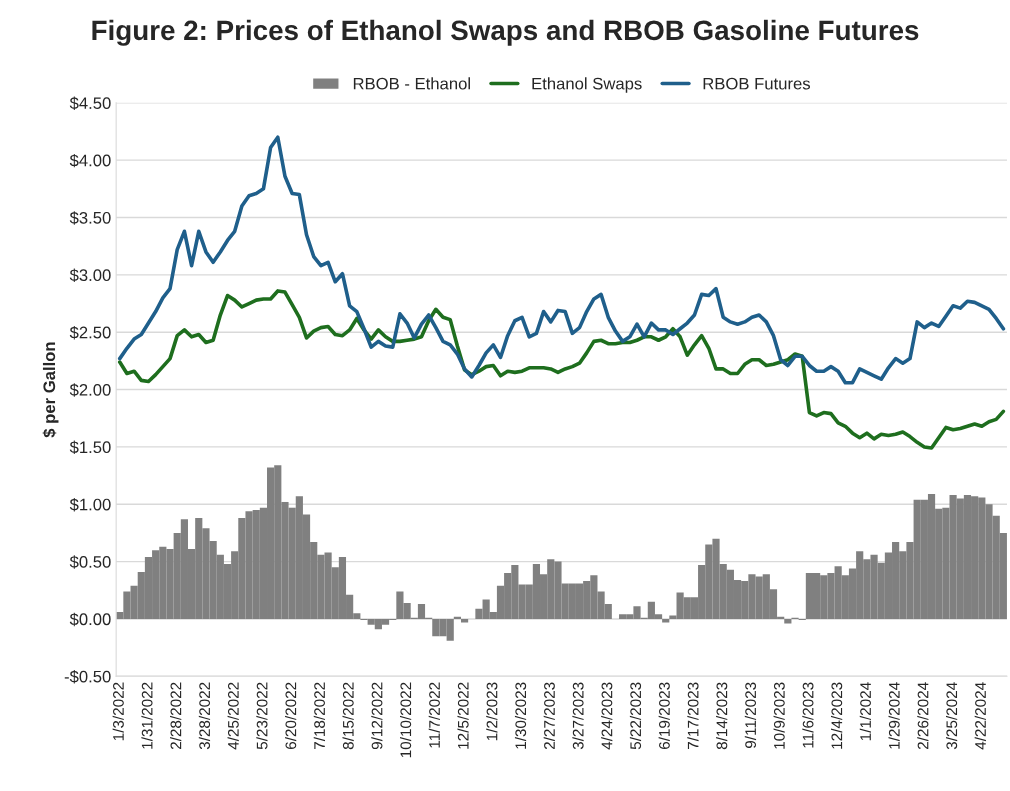 The image size is (1010, 791). Describe the element at coordinates (865, 711) in the screenshot. I see `x-tick-label: 1/1/2024` at that location.